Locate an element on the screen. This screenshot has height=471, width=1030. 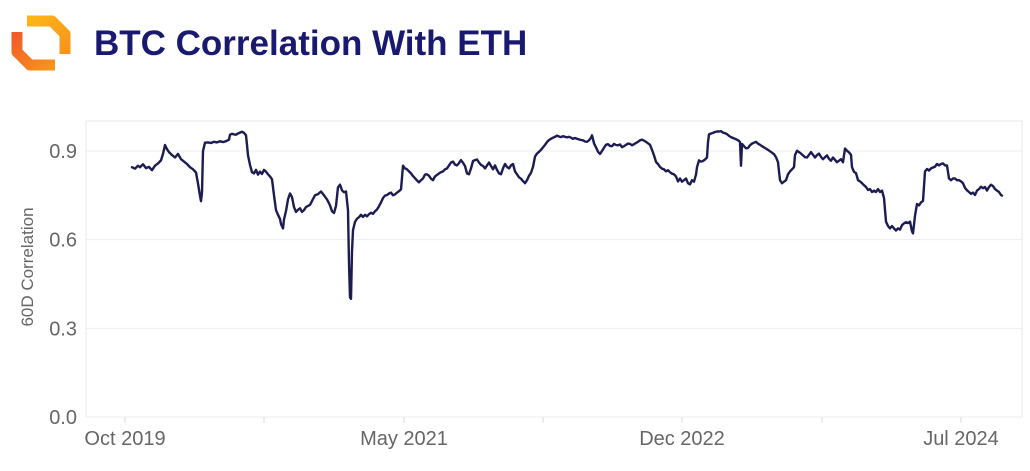
x-tick-label: Dec 2022 is located at coordinates (682, 439).